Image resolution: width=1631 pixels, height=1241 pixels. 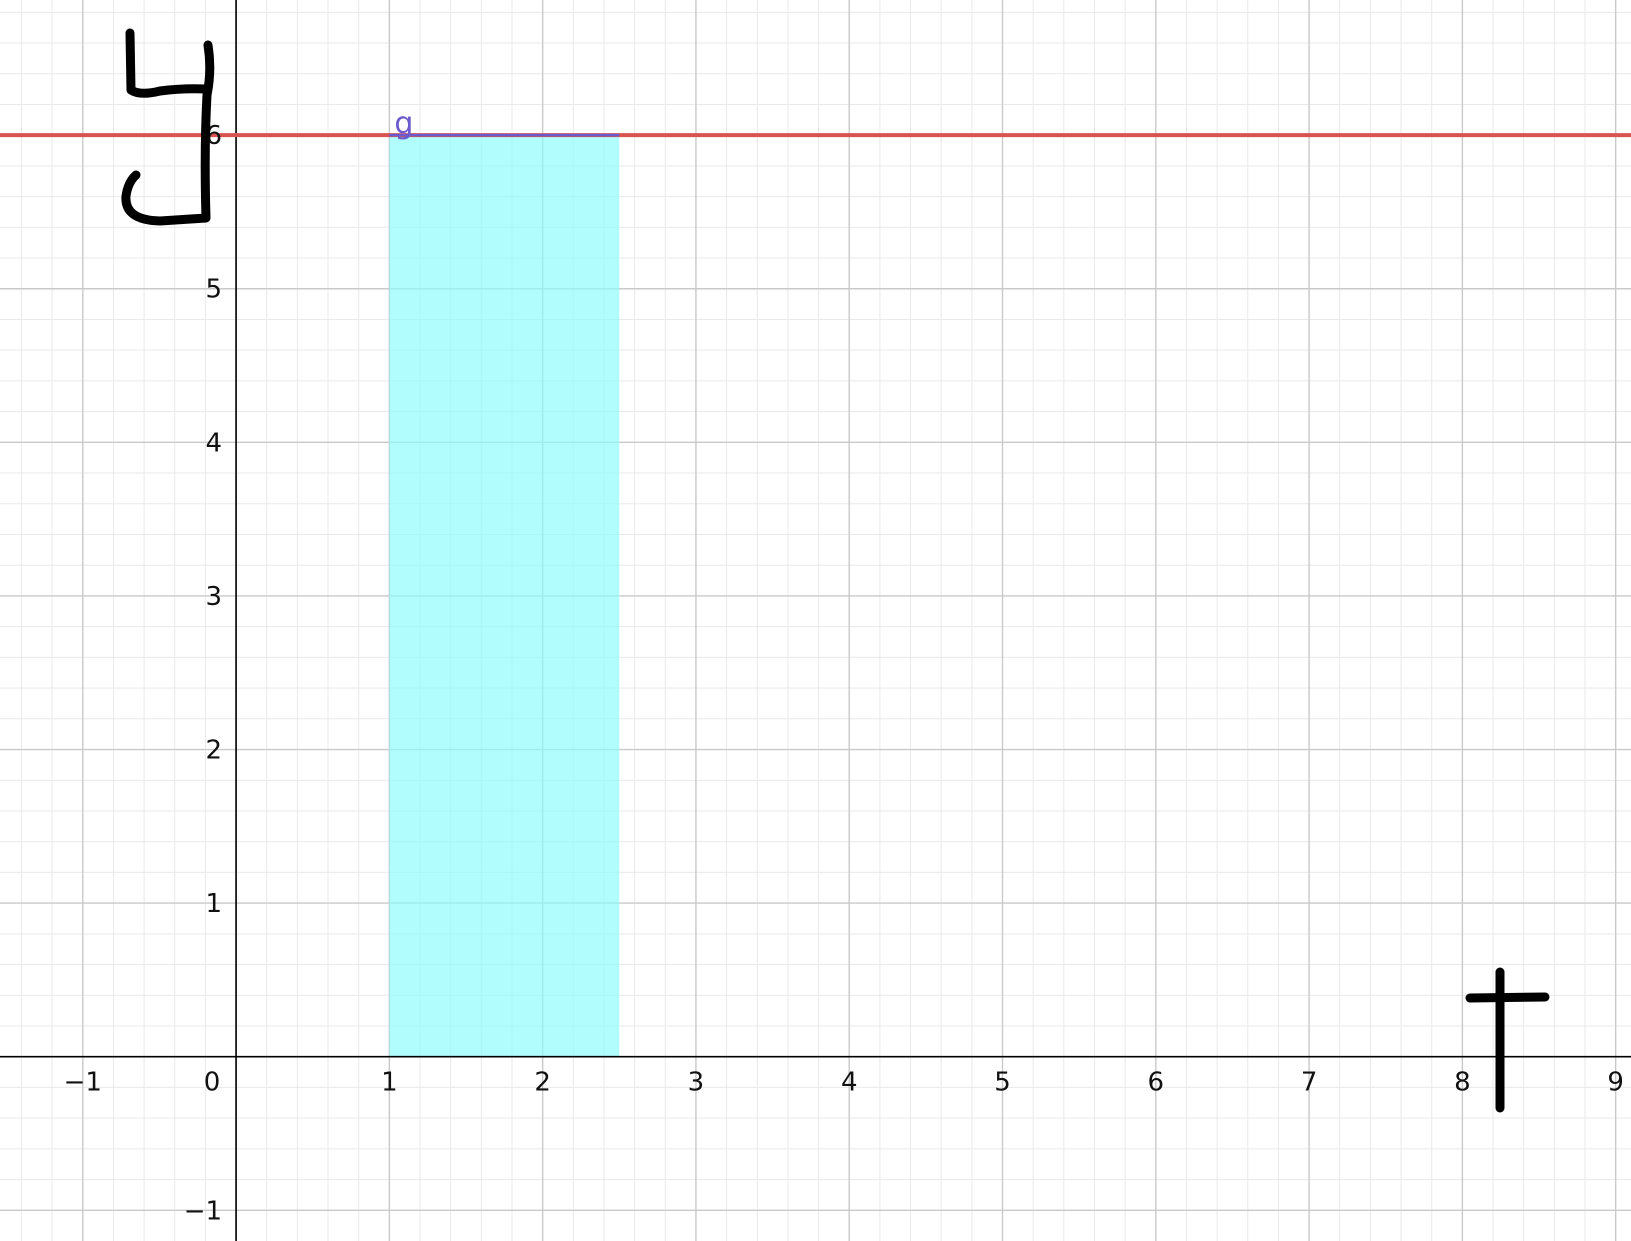 I want to click on handwritten-t-label: t, so click(x=1507, y=1040).